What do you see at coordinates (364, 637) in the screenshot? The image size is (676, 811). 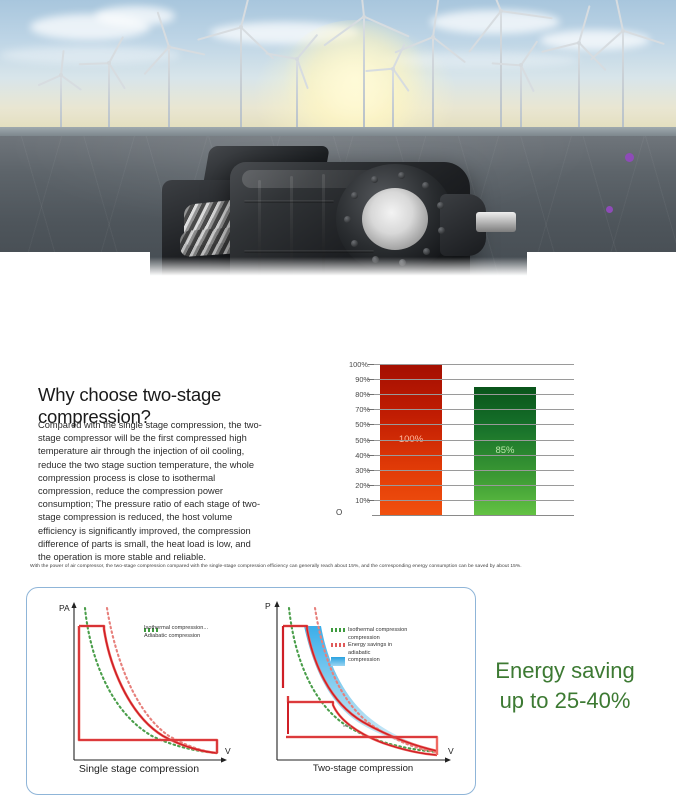 I see `legend-label-isothermal-cont: compression` at bounding box center [364, 637].